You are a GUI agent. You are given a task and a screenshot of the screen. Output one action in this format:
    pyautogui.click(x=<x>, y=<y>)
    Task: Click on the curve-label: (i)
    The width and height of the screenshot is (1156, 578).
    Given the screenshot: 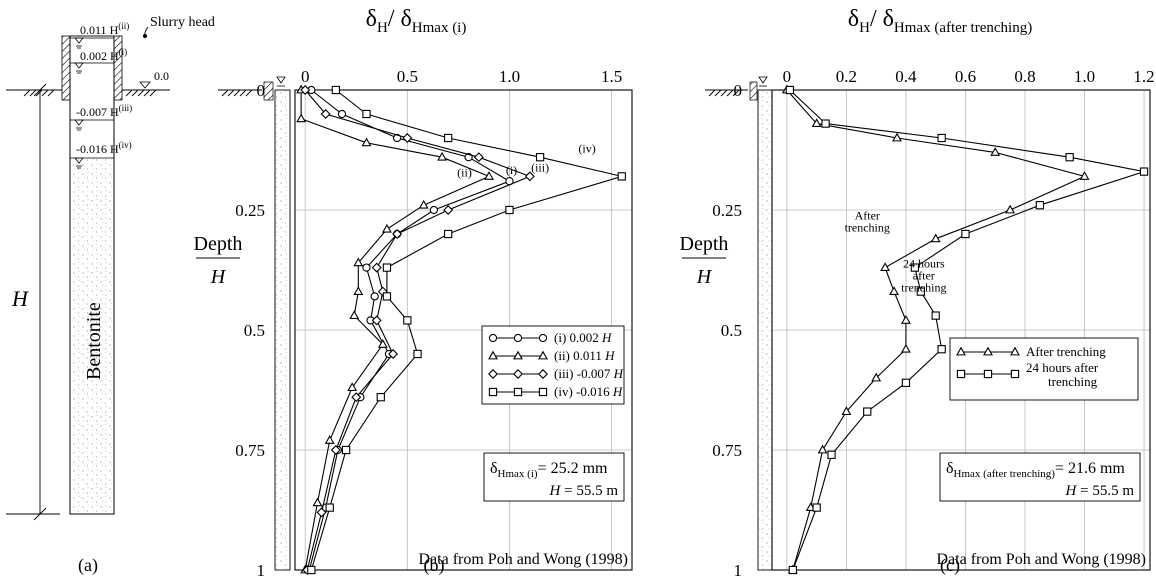 What is the action you would take?
    pyautogui.click(x=511, y=170)
    